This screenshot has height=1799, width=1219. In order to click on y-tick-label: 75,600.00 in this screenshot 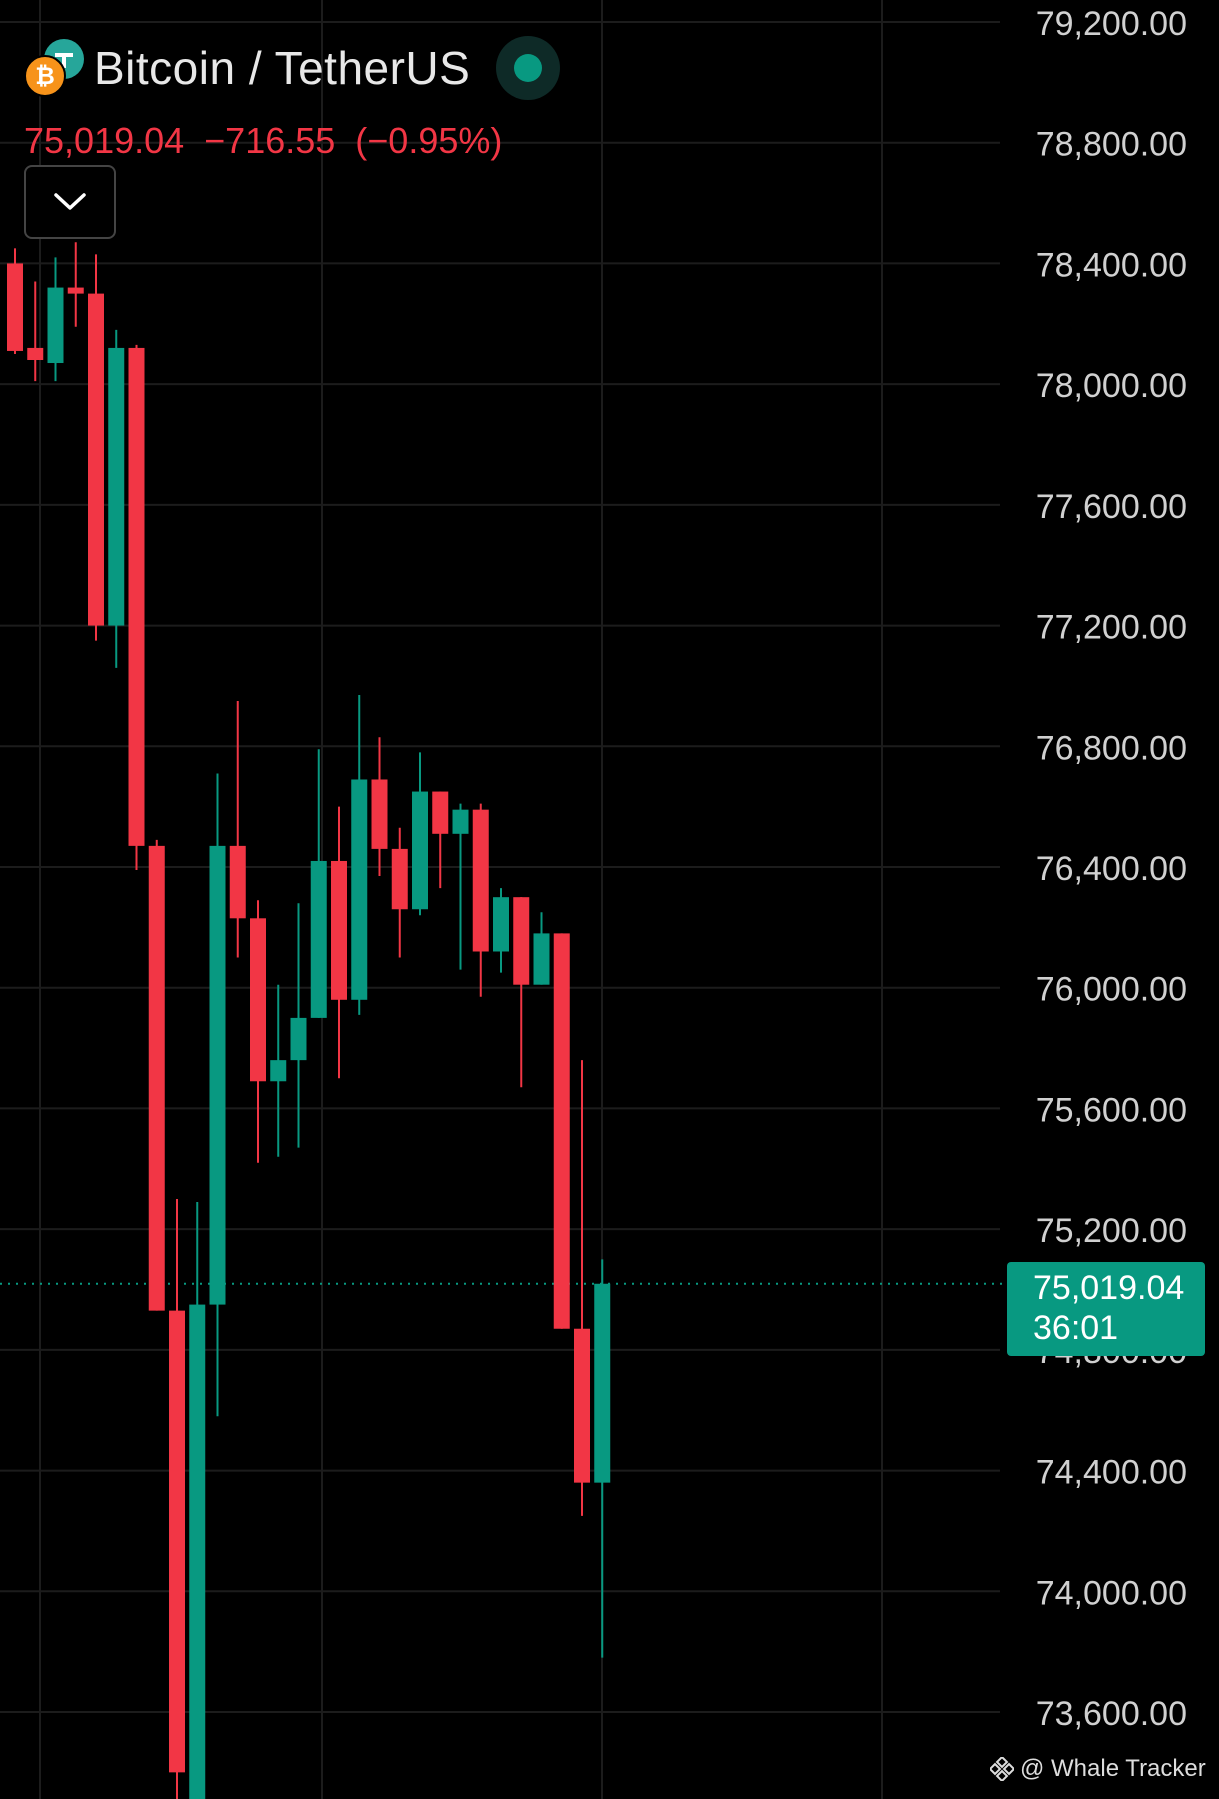, I will do `click(1111, 1110)`.